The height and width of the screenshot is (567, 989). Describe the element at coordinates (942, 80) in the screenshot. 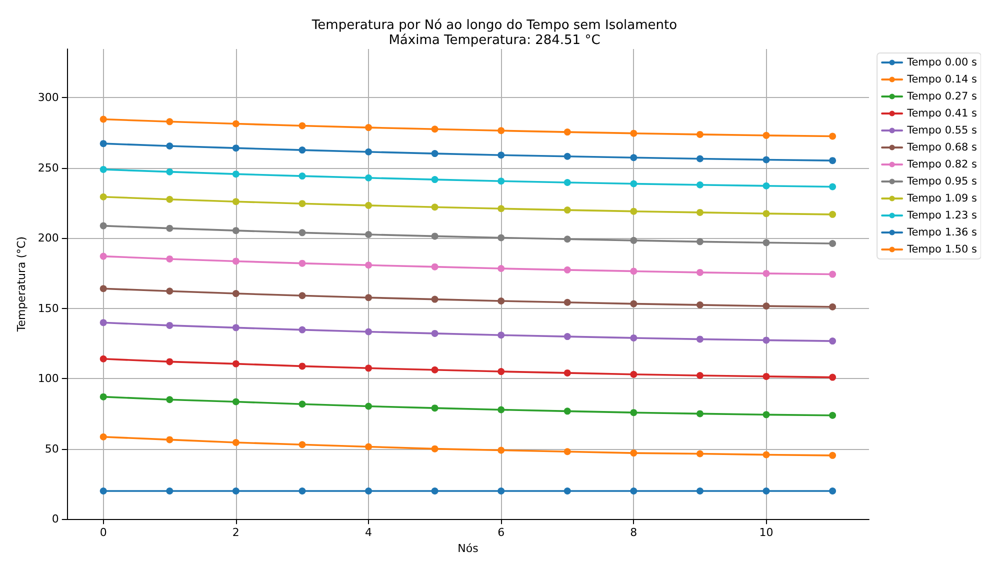

I see `legend-label: Tempo 0.14 s` at that location.